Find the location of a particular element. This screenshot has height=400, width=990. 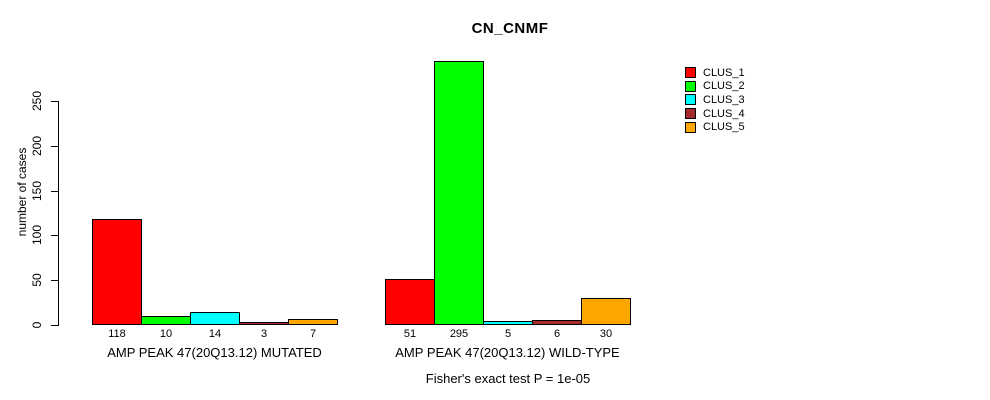

bar-value-label: 3 is located at coordinates (264, 334).